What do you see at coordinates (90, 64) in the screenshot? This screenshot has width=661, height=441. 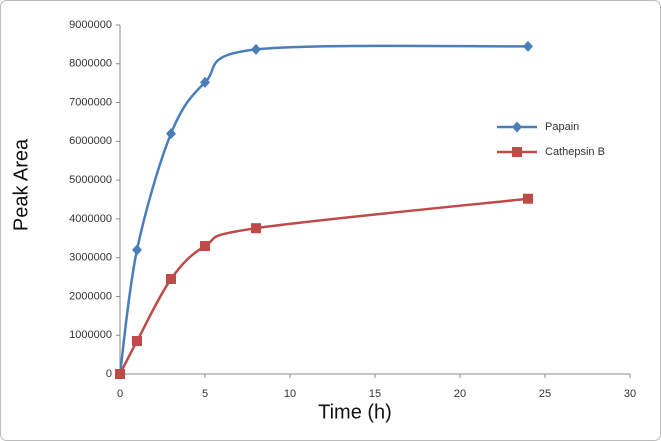 I see `y-tick-label: 8000000` at bounding box center [90, 64].